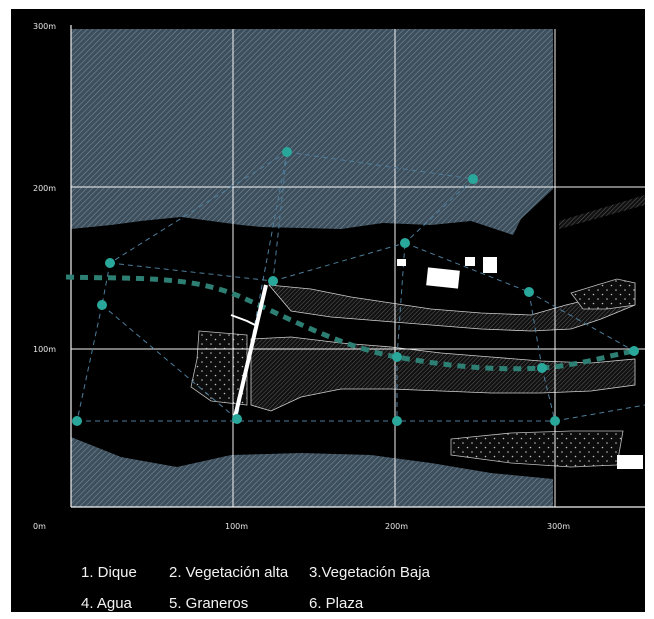  Describe the element at coordinates (209, 603) in the screenshot. I see `legend-item-granaries: 5. Graneros` at that location.